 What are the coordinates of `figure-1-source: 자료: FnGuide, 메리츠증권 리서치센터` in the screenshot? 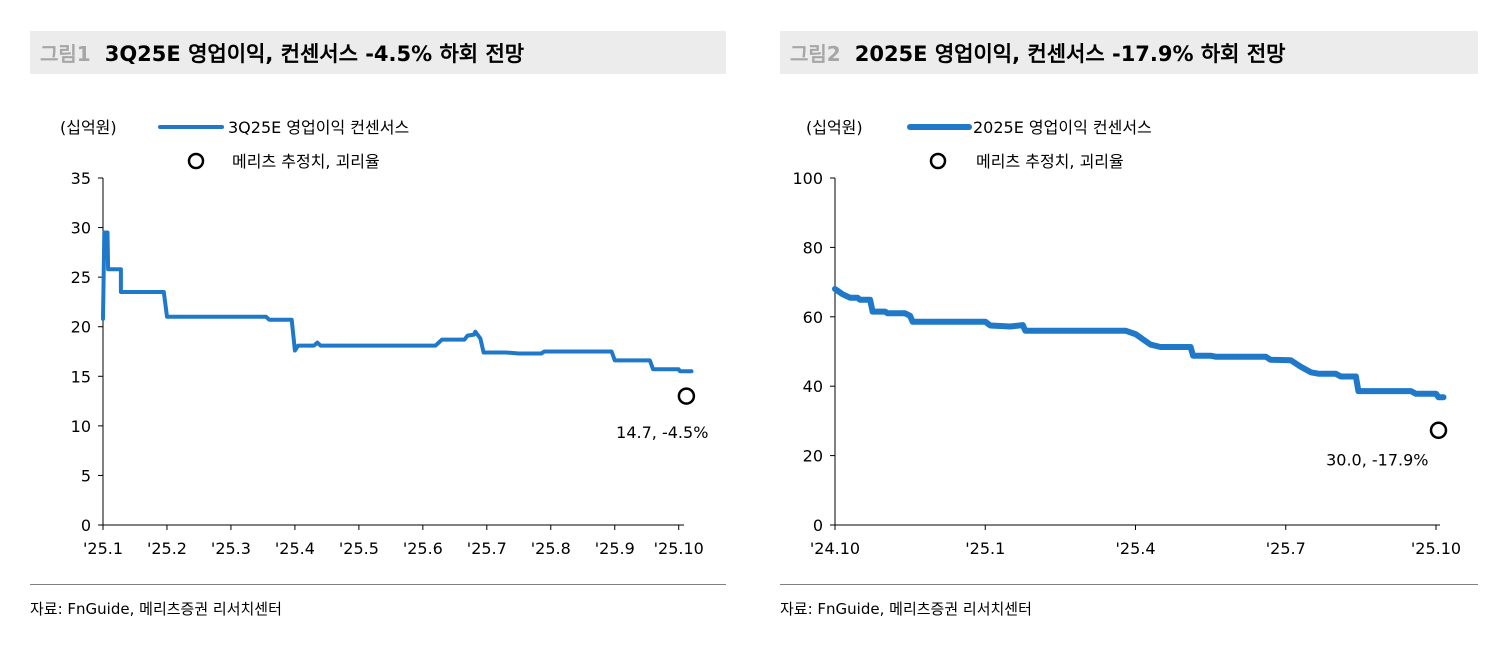 It's located at (156, 609).